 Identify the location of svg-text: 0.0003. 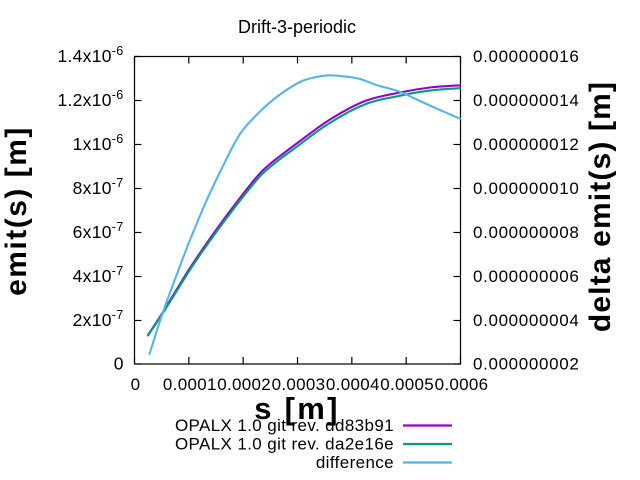
(299, 384).